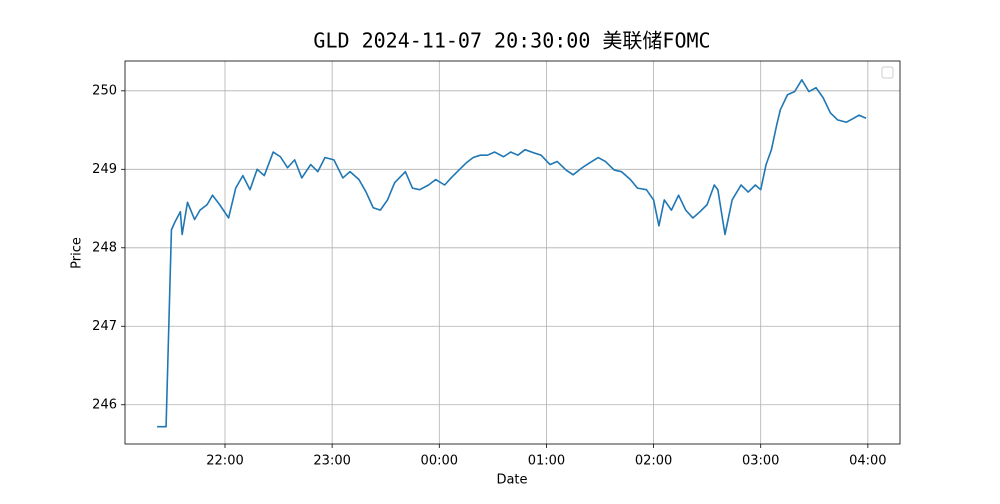 Image resolution: width=1000 pixels, height=504 pixels. What do you see at coordinates (104, 169) in the screenshot?
I see `y-tick-label: 249` at bounding box center [104, 169].